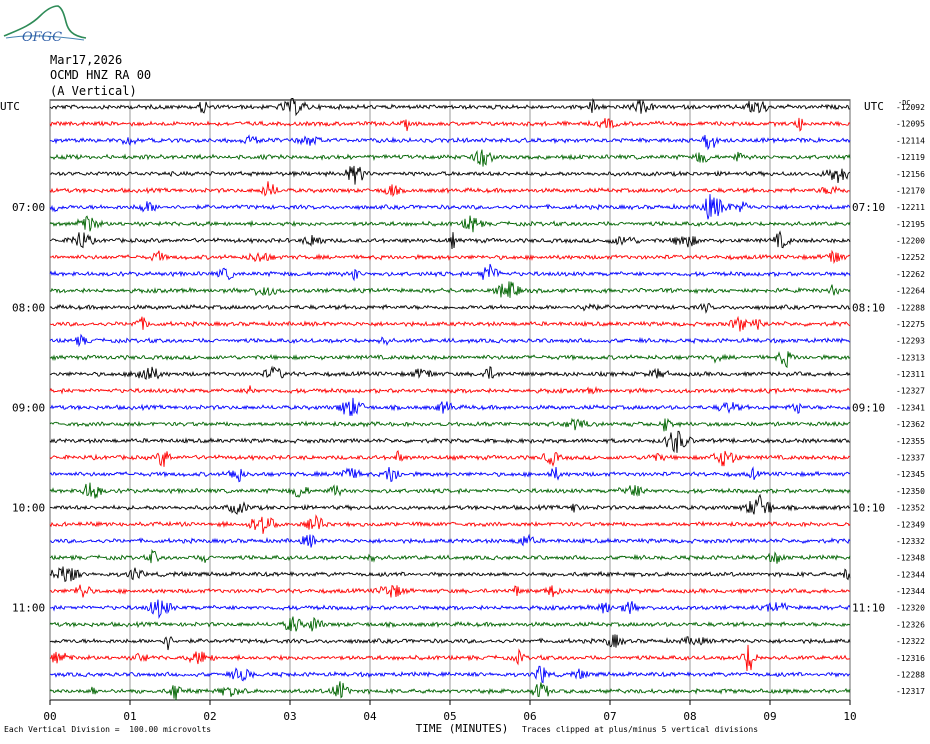 The height and width of the screenshot is (744, 930). What do you see at coordinates (904, 103) in the screenshot?
I see `dc-prefix-label: -DC` at bounding box center [904, 103].